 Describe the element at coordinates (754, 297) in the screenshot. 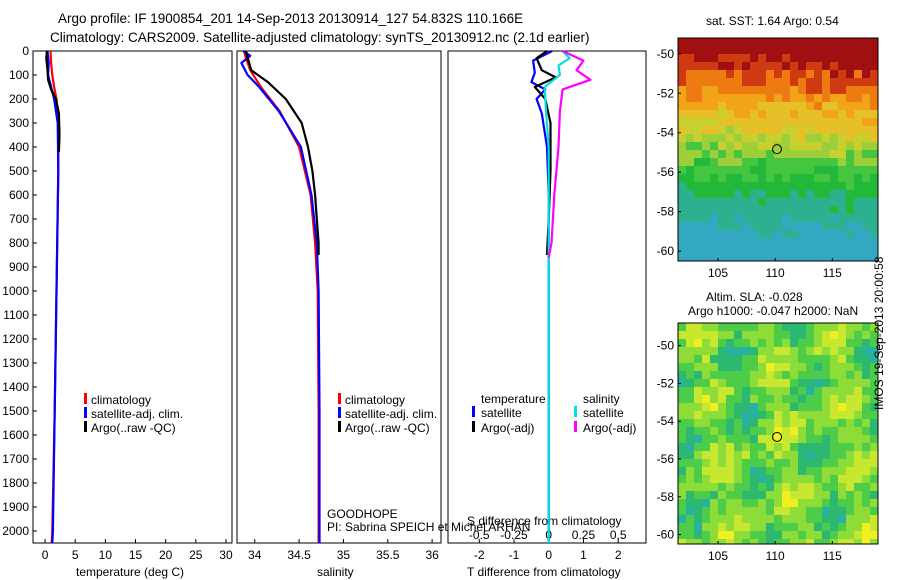

I see `sla-map-title1: Altim. SLA: -0.028` at that location.